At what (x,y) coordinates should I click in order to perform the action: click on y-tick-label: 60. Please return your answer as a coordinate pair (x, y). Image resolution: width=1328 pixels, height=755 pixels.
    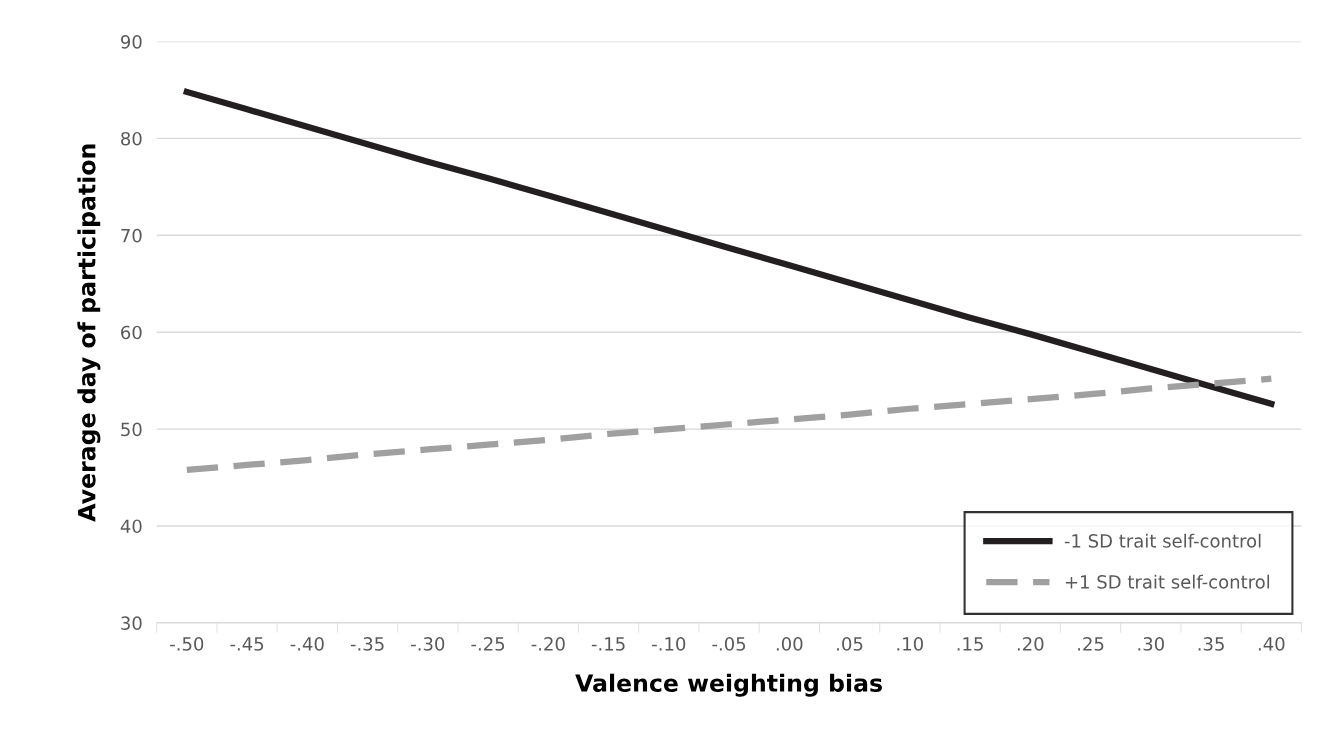
    Looking at the image, I should click on (131, 332).